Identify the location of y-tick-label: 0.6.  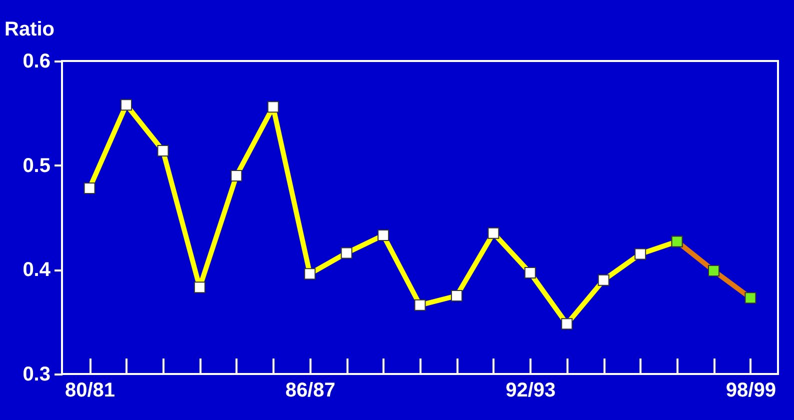
(36, 61).